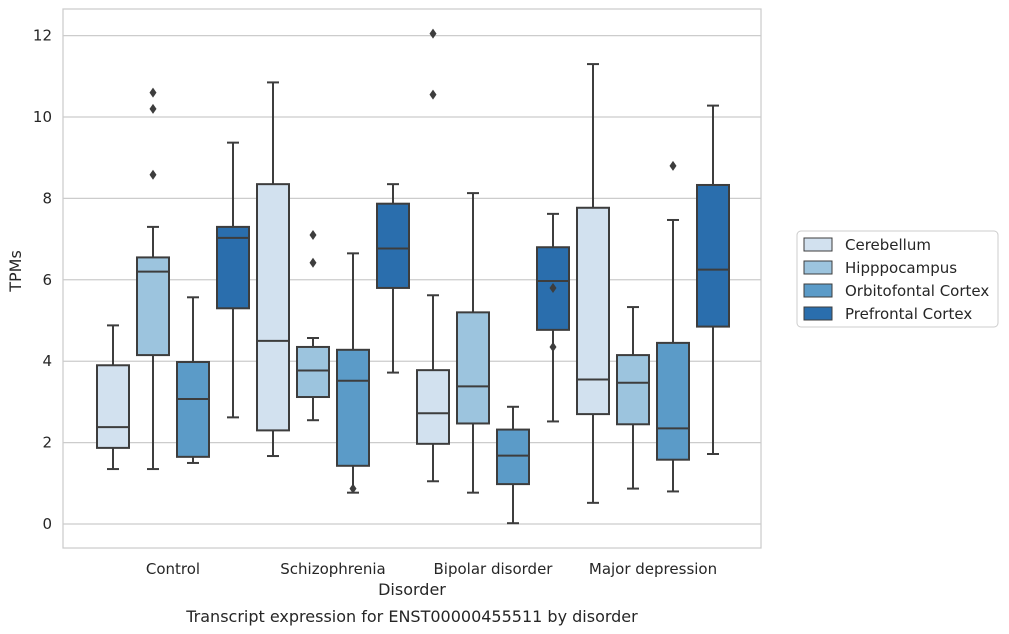 The height and width of the screenshot is (634, 1009). Describe the element at coordinates (901, 268) in the screenshot. I see `legend-label: Hipppocampus` at that location.